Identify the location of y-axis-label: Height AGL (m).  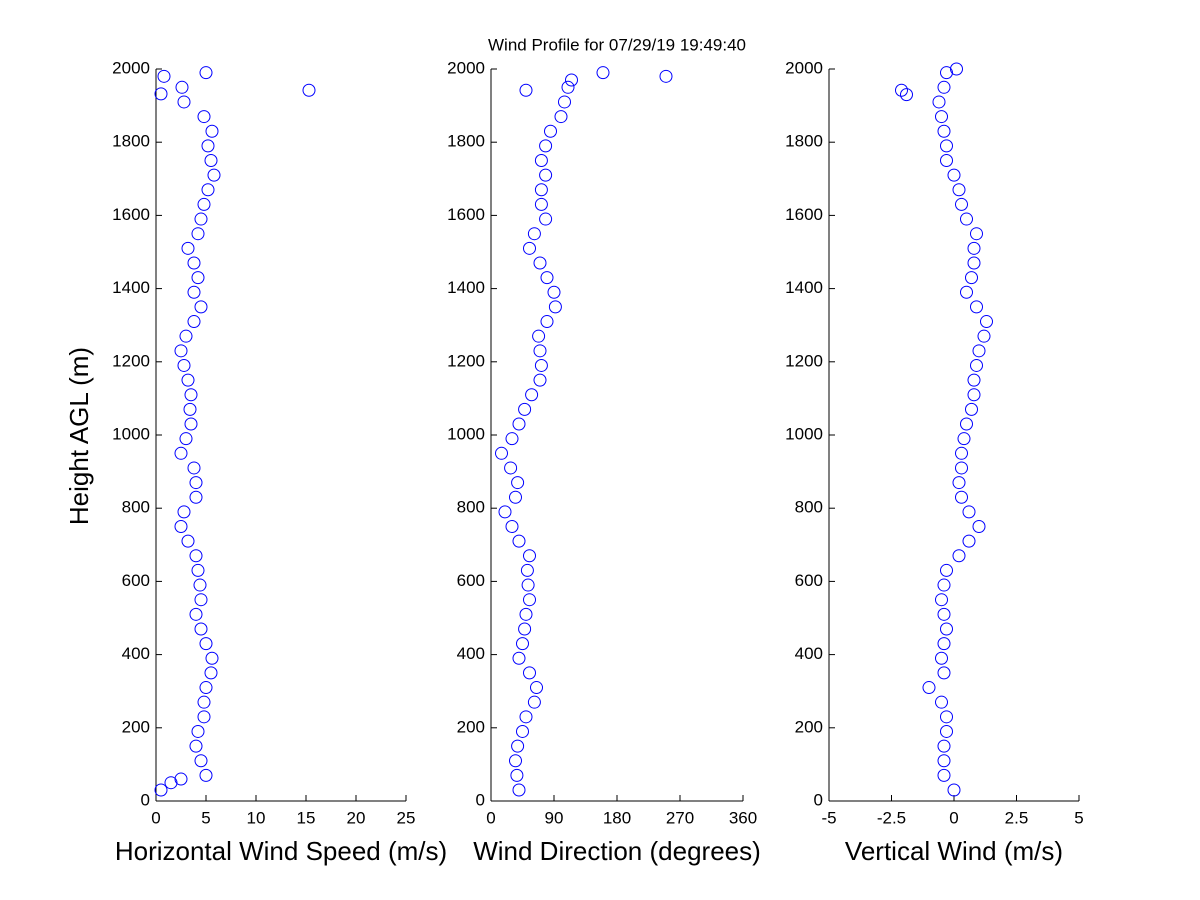
(79, 436).